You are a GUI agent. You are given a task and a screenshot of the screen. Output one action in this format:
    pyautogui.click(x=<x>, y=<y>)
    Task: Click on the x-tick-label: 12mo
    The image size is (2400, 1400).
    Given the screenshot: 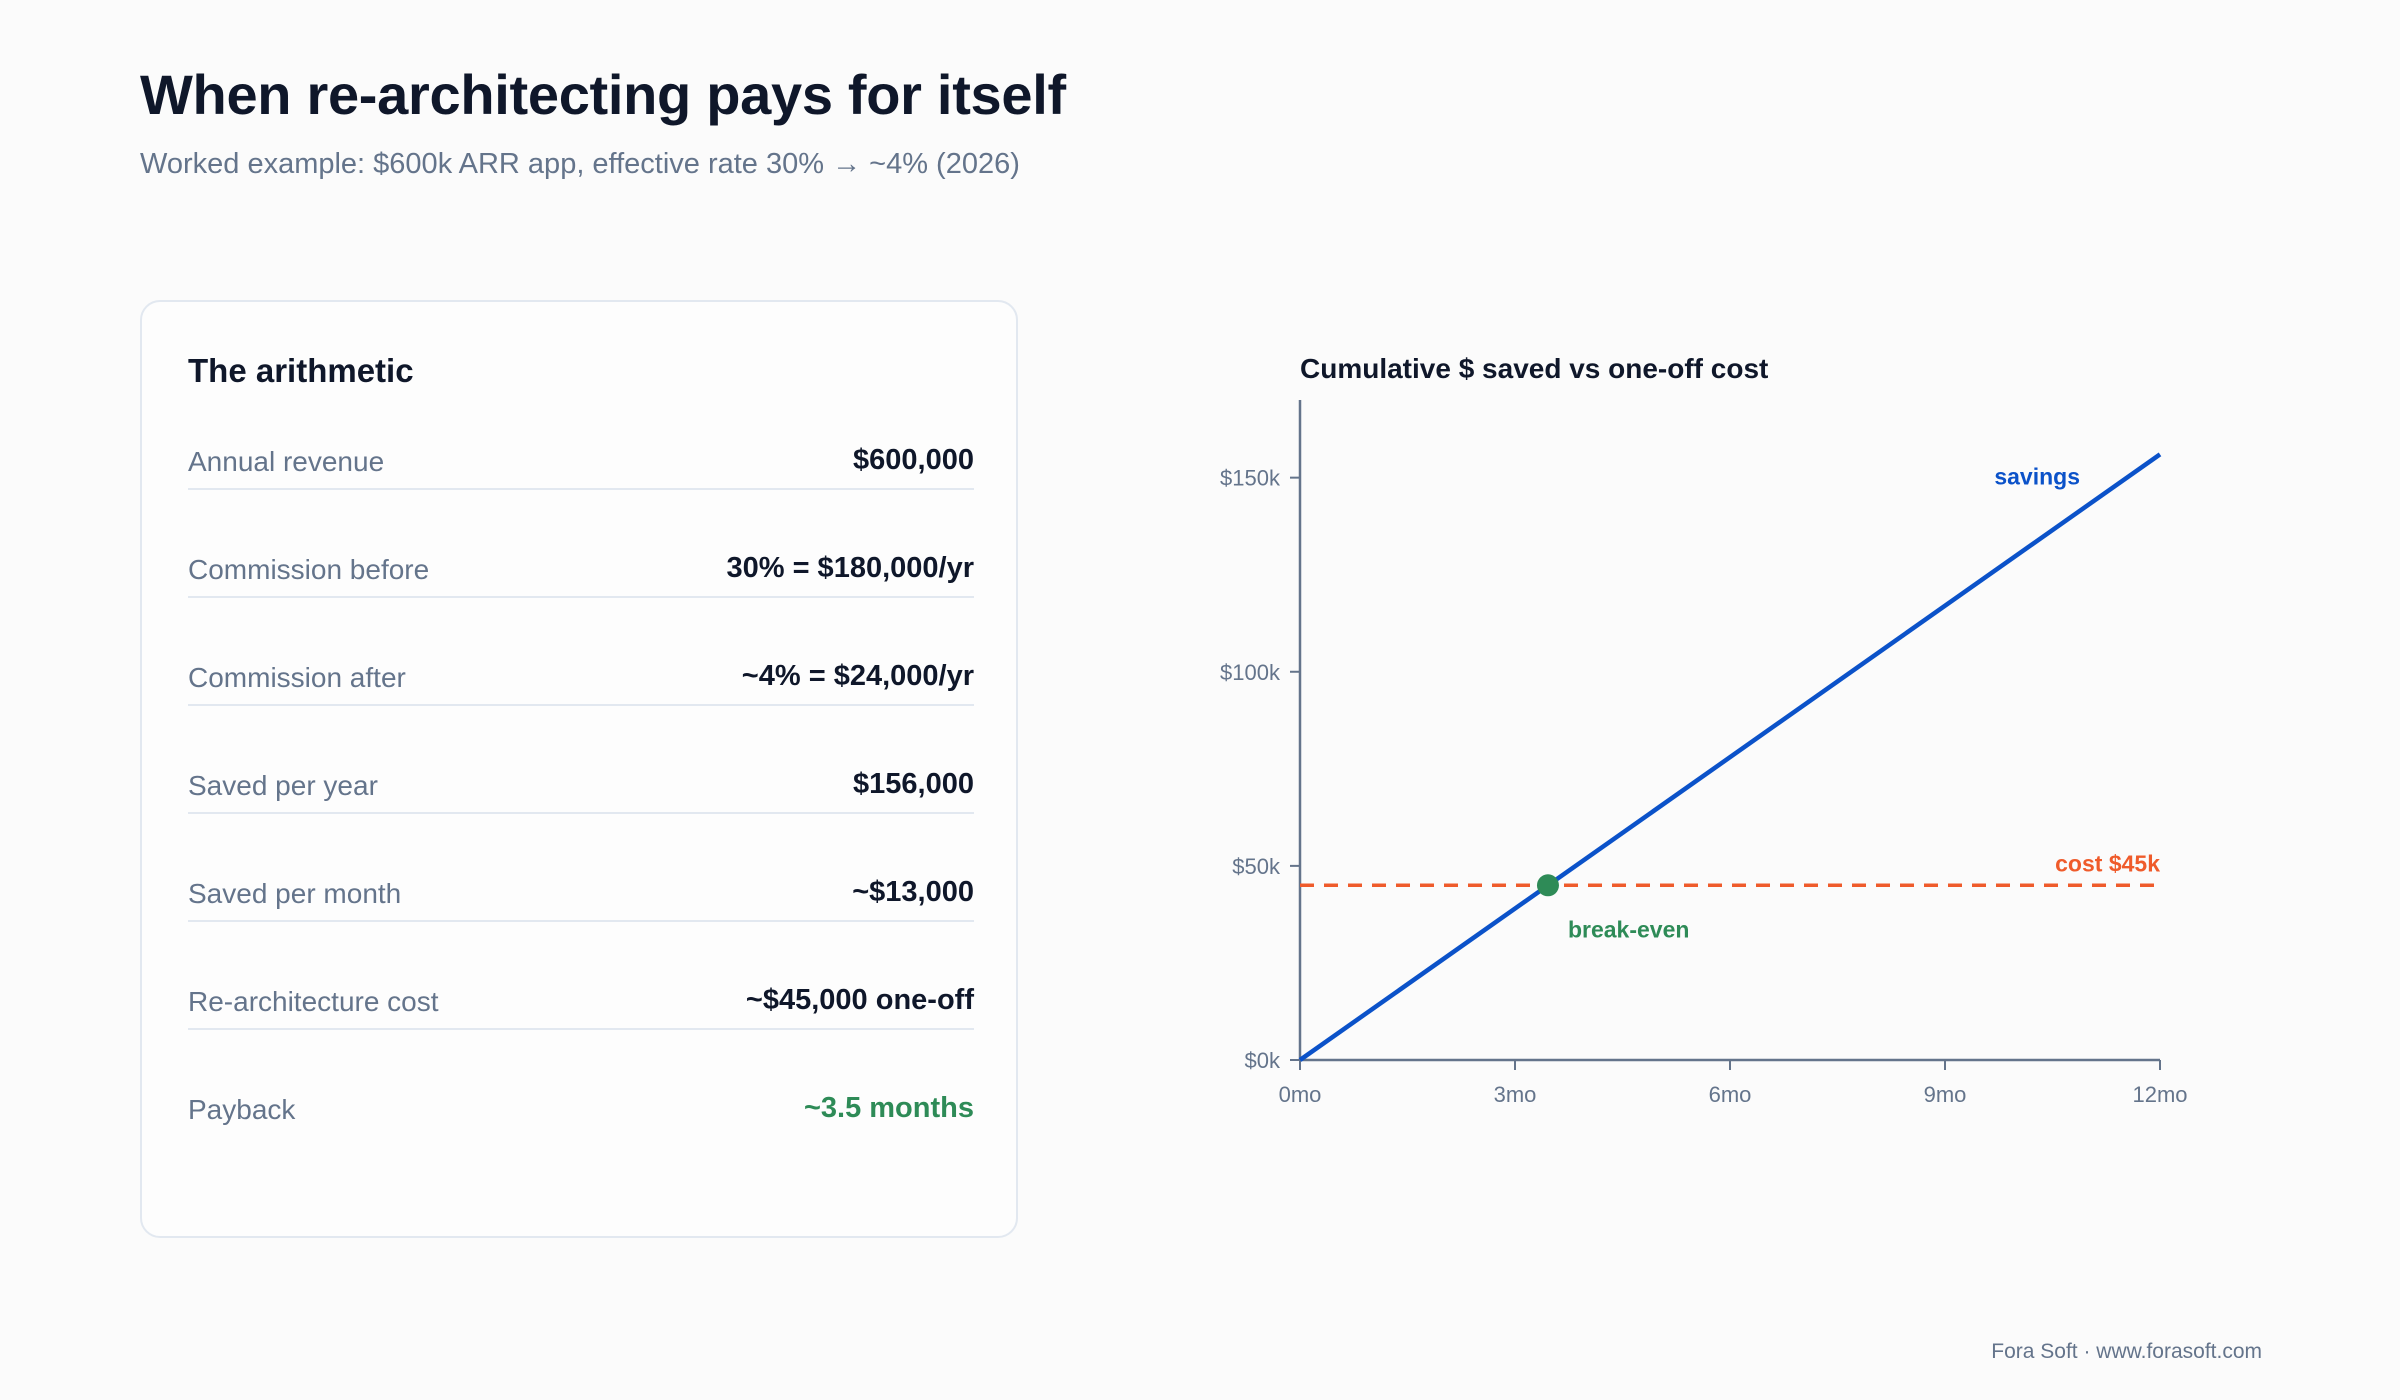 What is the action you would take?
    pyautogui.click(x=2159, y=1094)
    